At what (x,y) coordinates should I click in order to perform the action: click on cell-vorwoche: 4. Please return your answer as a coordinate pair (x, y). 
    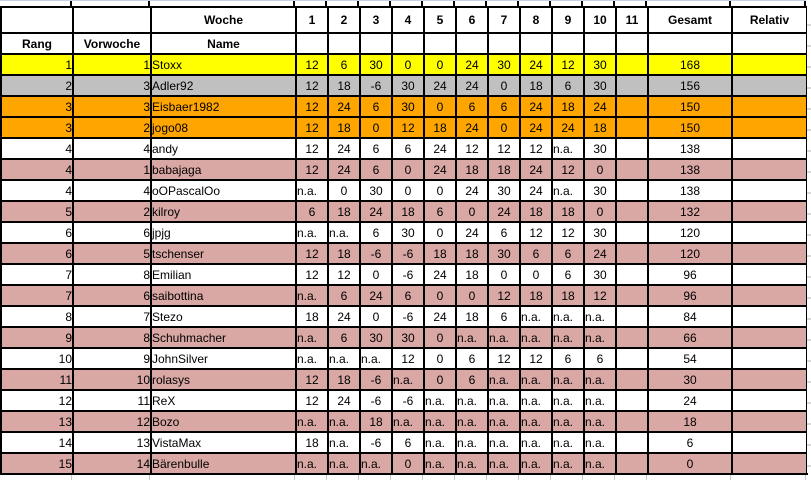
    Looking at the image, I should click on (112, 190).